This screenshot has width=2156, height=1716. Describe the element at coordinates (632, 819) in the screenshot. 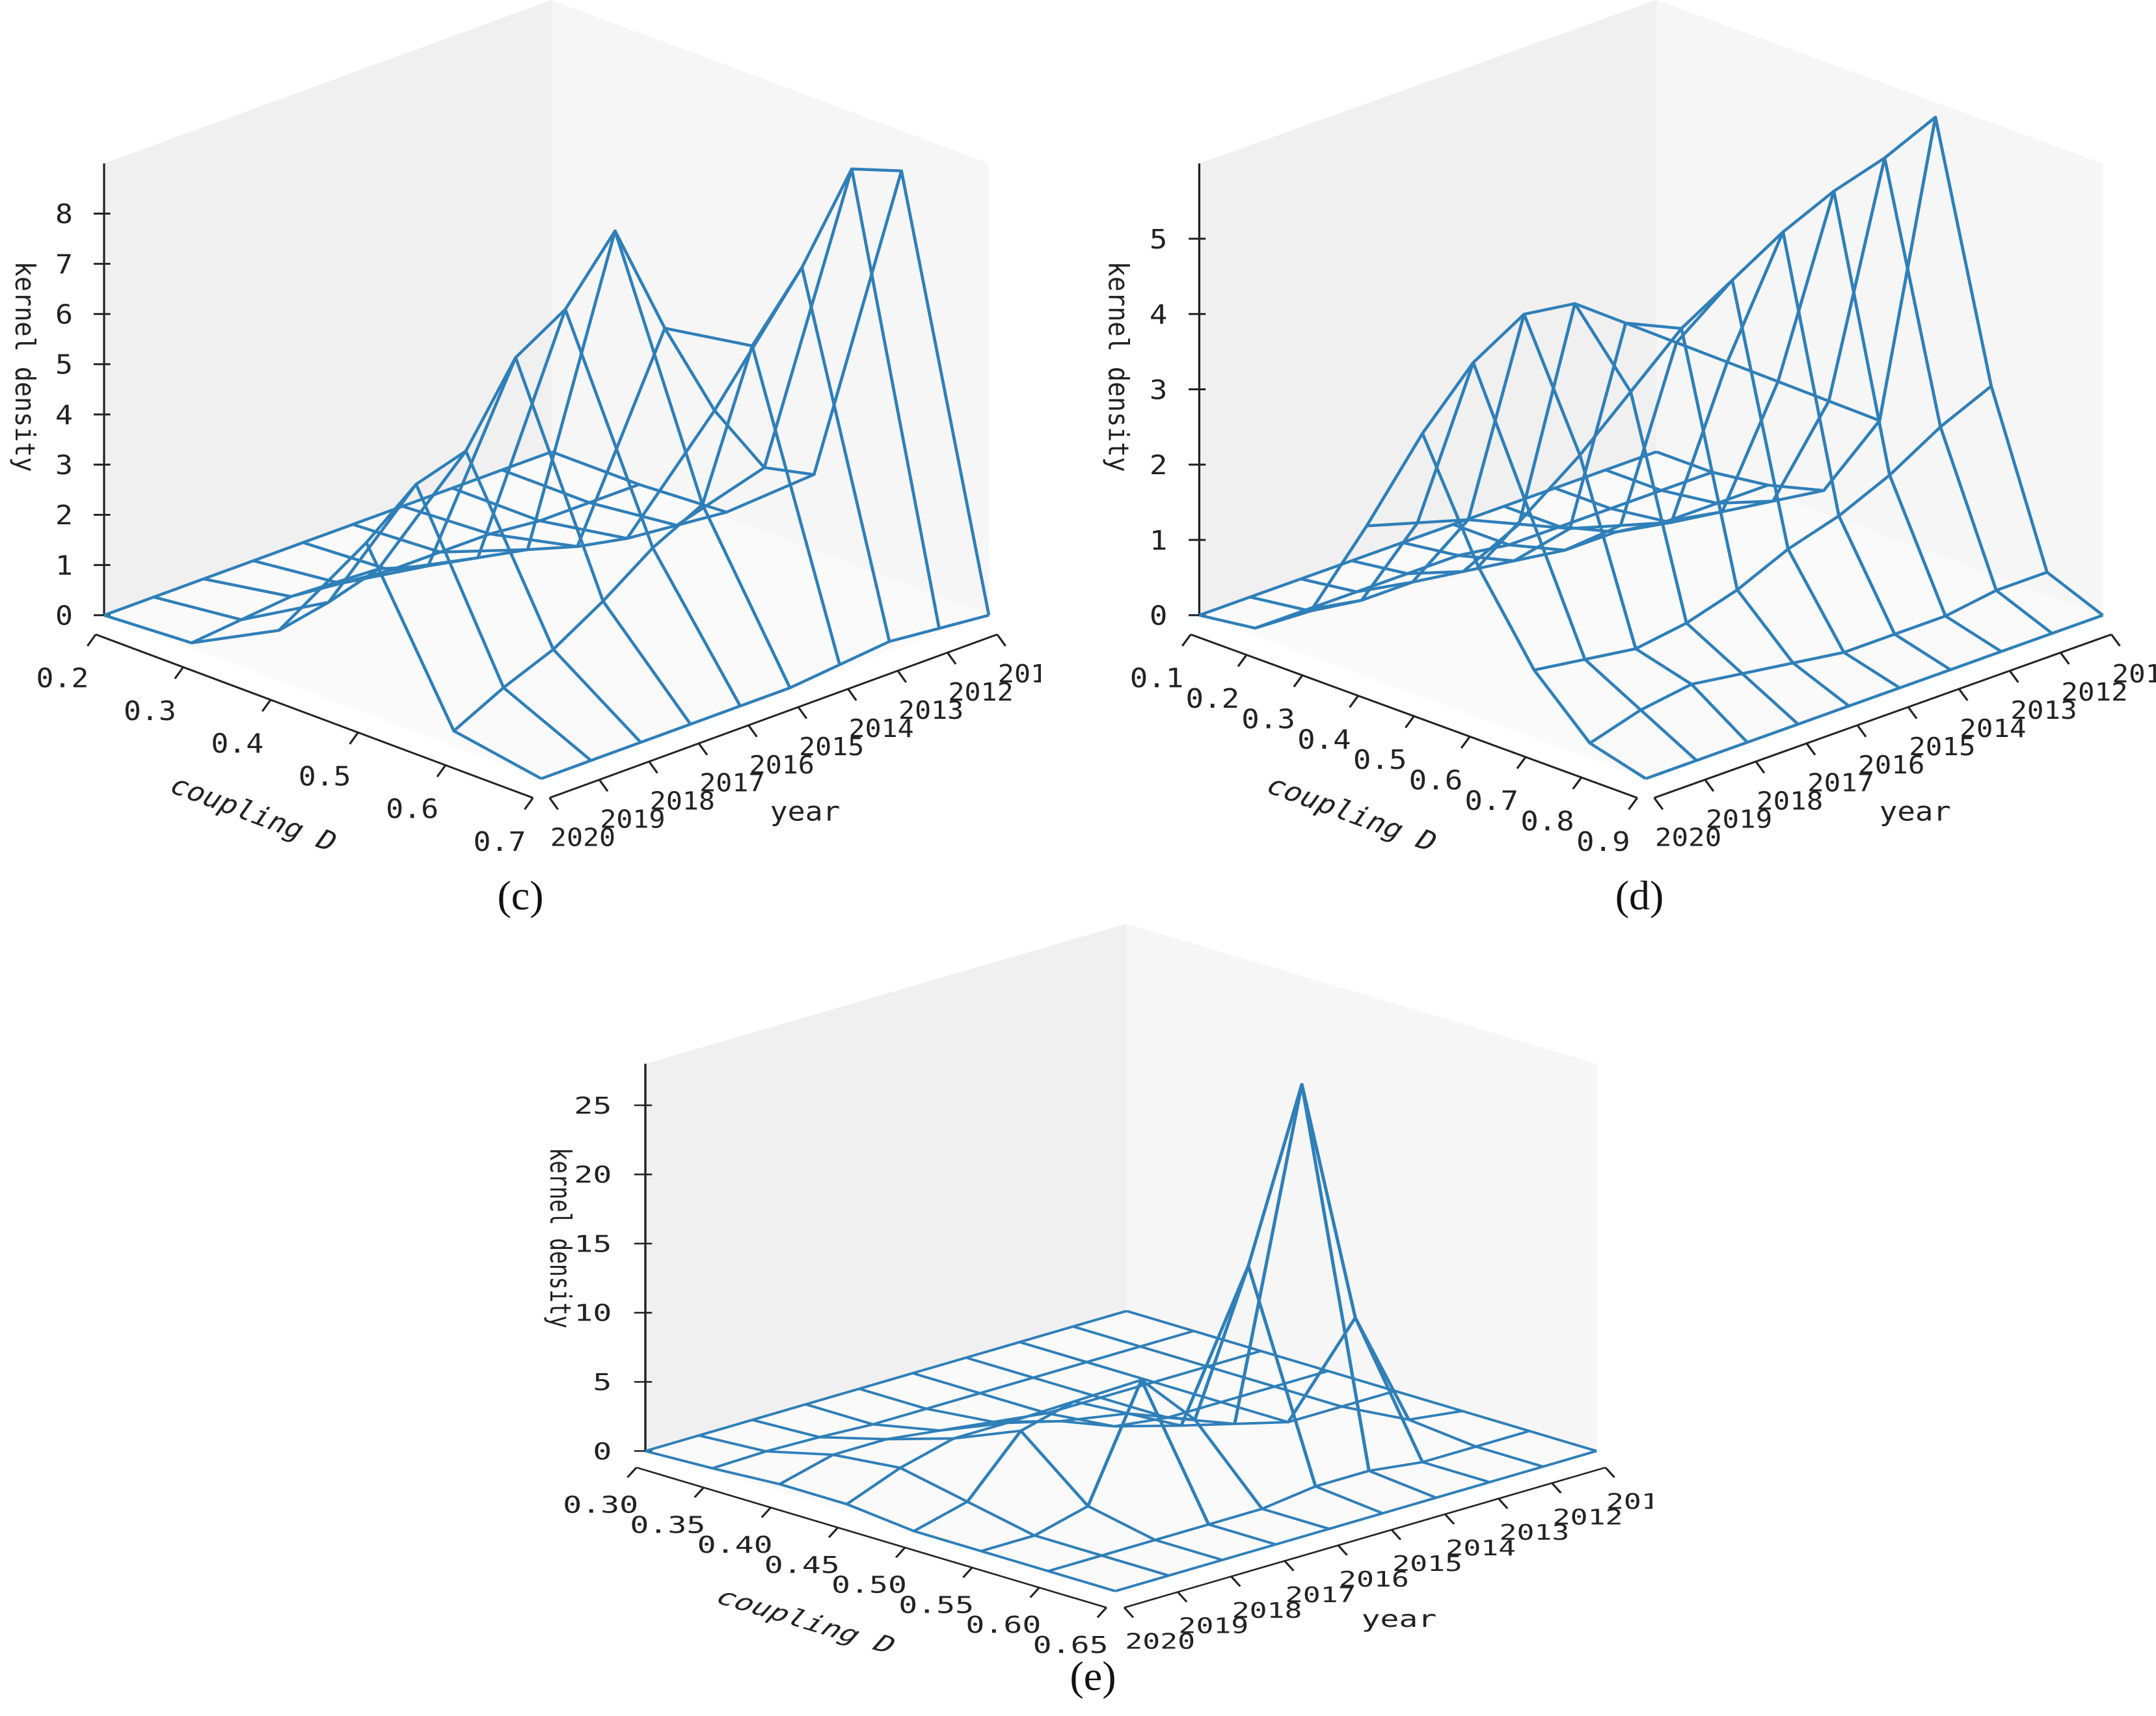

I see `year-tick-label: 2019` at that location.